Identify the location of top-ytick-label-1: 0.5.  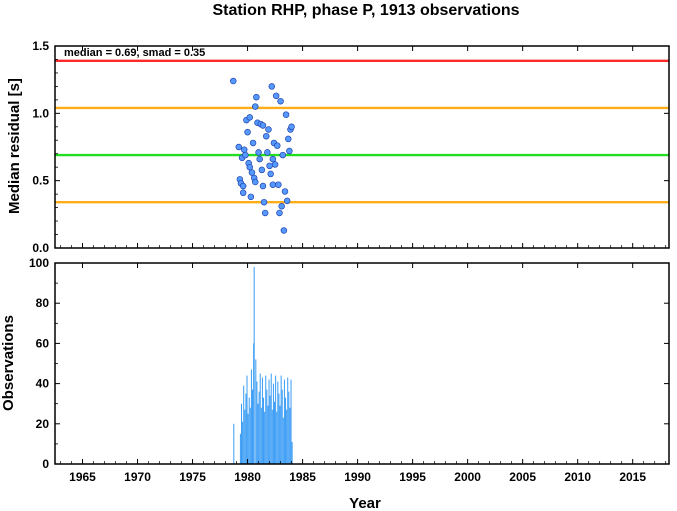
(40, 181).